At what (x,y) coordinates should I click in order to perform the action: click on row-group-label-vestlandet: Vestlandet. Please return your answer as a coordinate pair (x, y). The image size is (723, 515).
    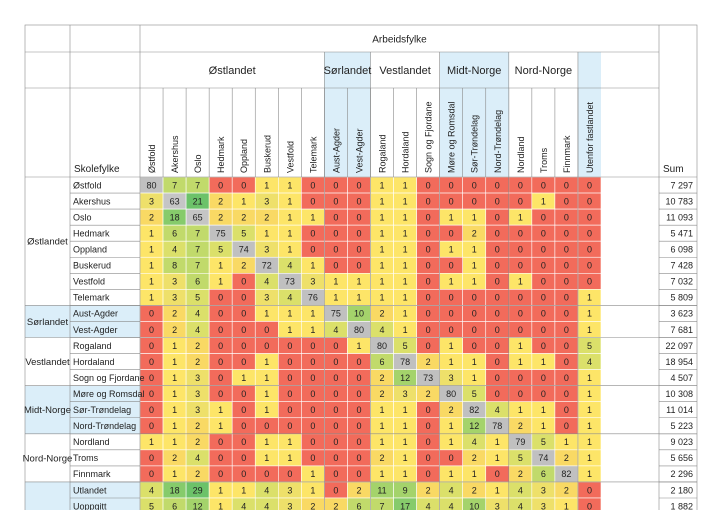
    Looking at the image, I should click on (47, 362).